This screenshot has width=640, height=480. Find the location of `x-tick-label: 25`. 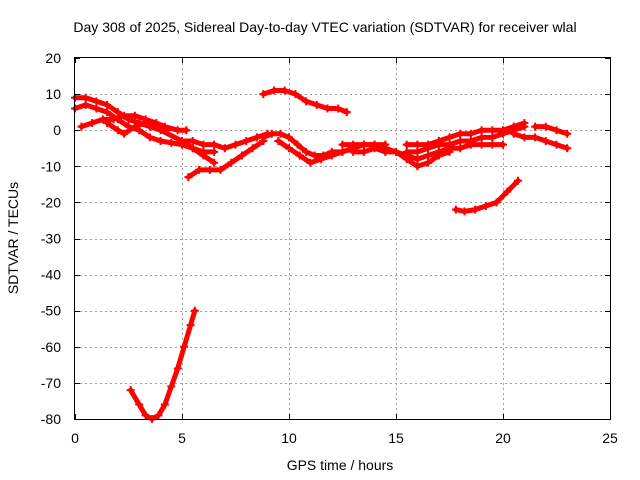

x-tick-label: 25 is located at coordinates (610, 438).